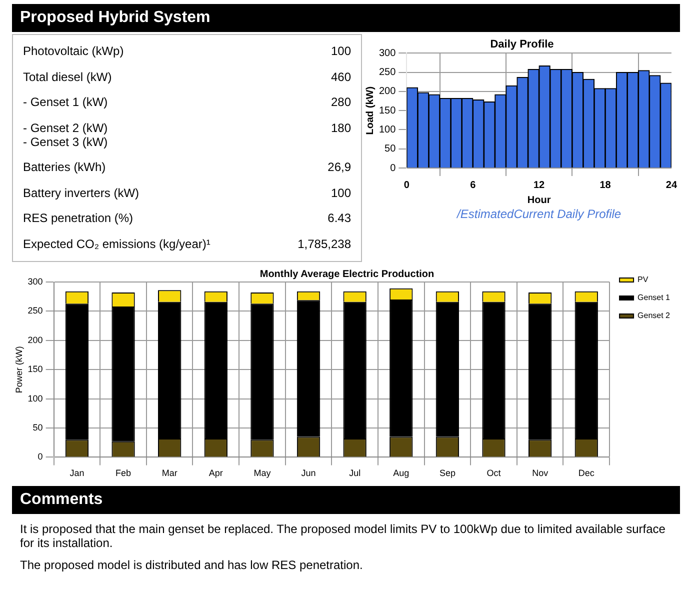  What do you see at coordinates (66, 135) in the screenshot?
I see `text: - Genset 2 (kW) - Genset 3 (kW)` at bounding box center [66, 135].